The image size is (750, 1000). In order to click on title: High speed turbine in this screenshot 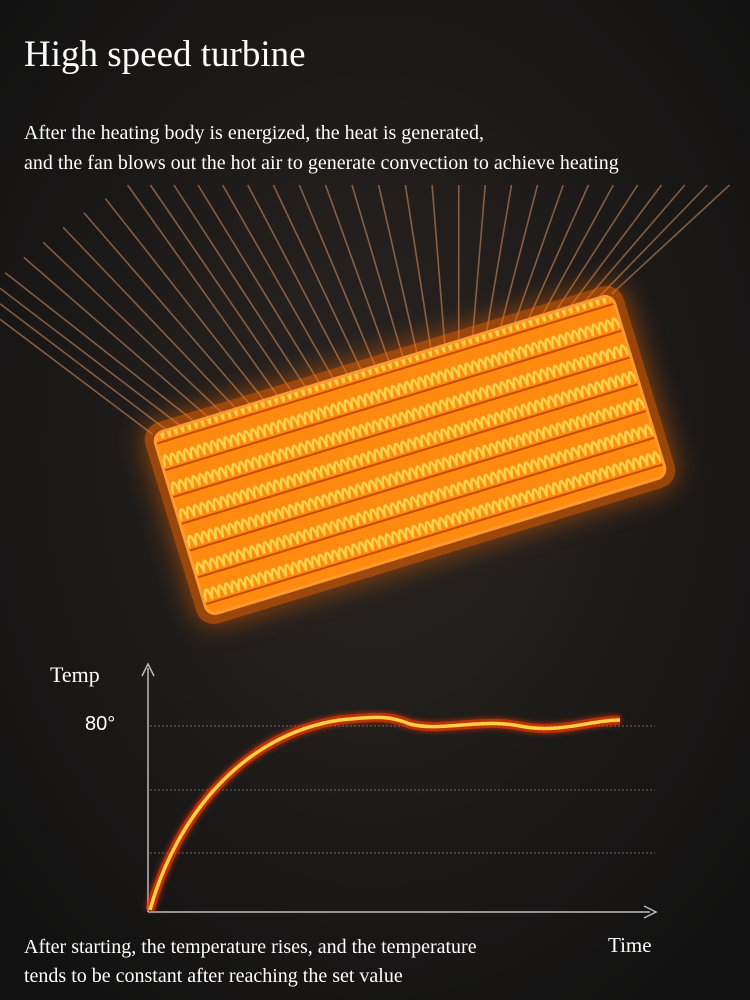, I will do `click(165, 54)`.